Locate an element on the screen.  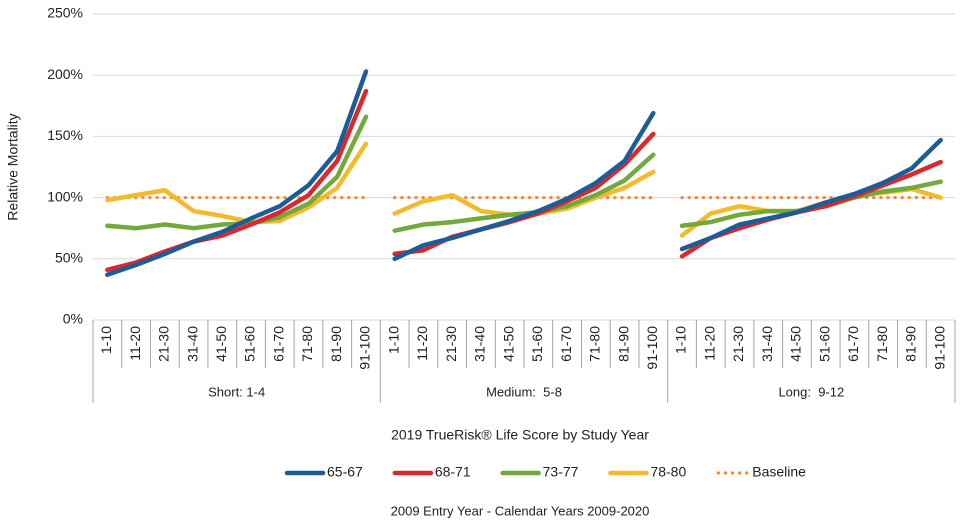
y-axis-title: Relative Mortality is located at coordinates (13, 166).